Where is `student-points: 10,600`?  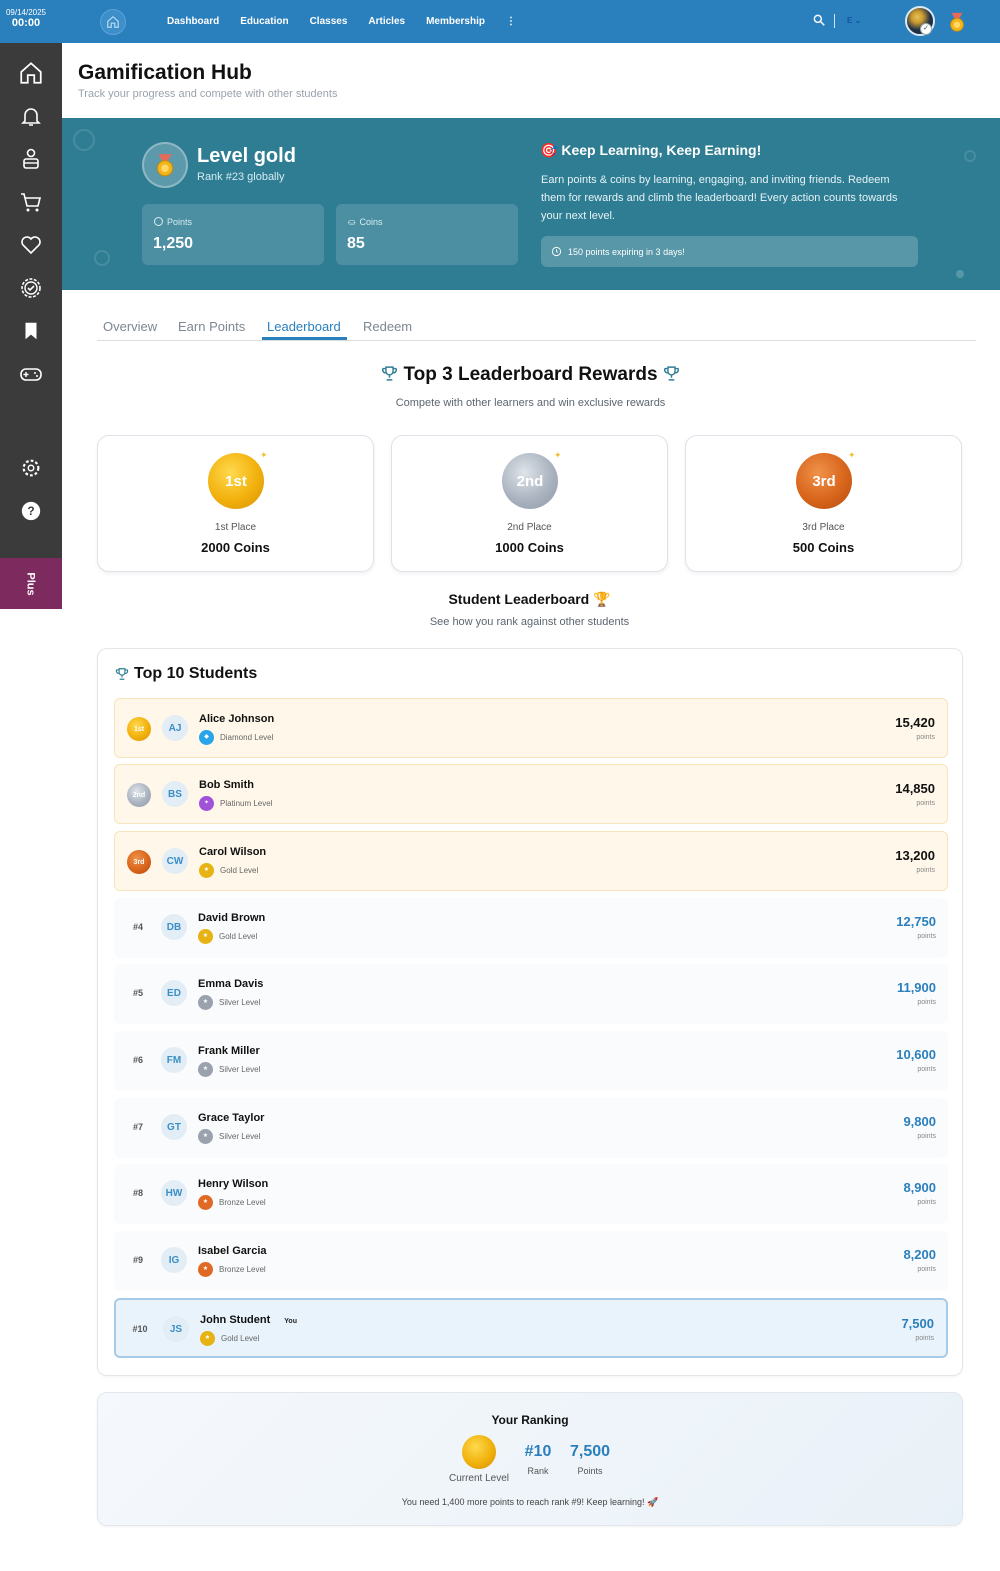 student-points: 10,600 is located at coordinates (916, 1054).